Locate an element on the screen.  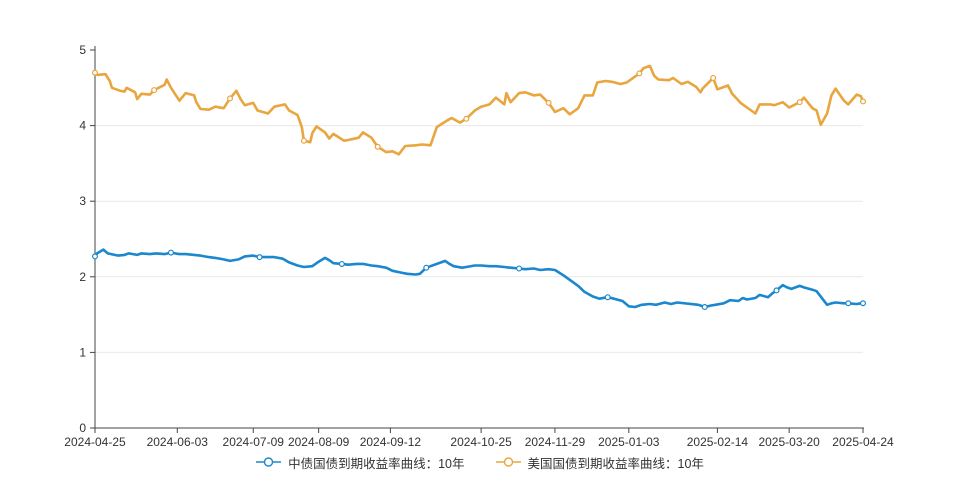
y-tick-label: 5 is located at coordinates (82, 50).